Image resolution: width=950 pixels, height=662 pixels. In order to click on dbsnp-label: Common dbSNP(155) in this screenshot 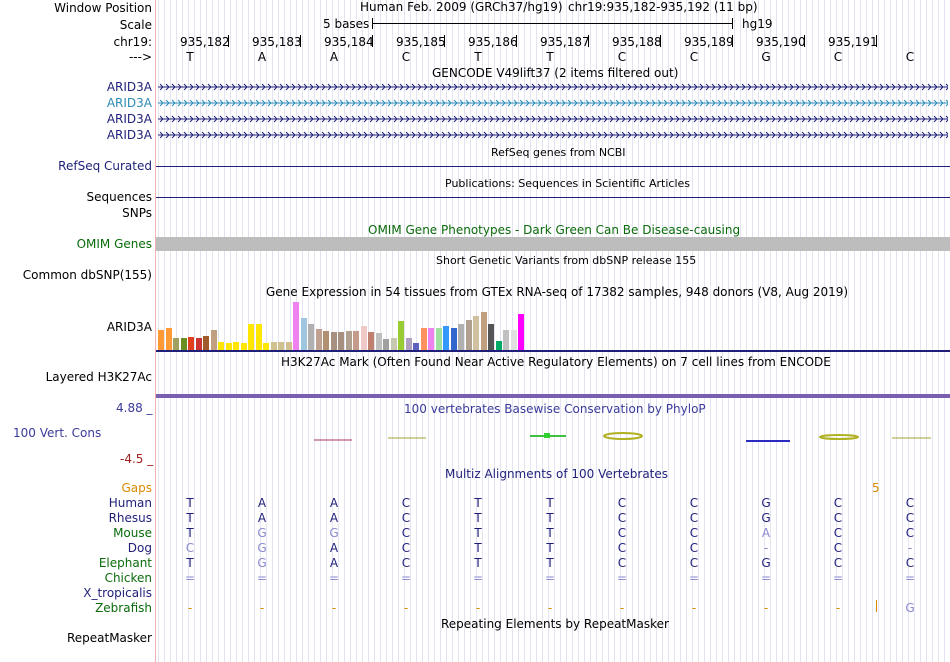, I will do `click(87, 275)`.